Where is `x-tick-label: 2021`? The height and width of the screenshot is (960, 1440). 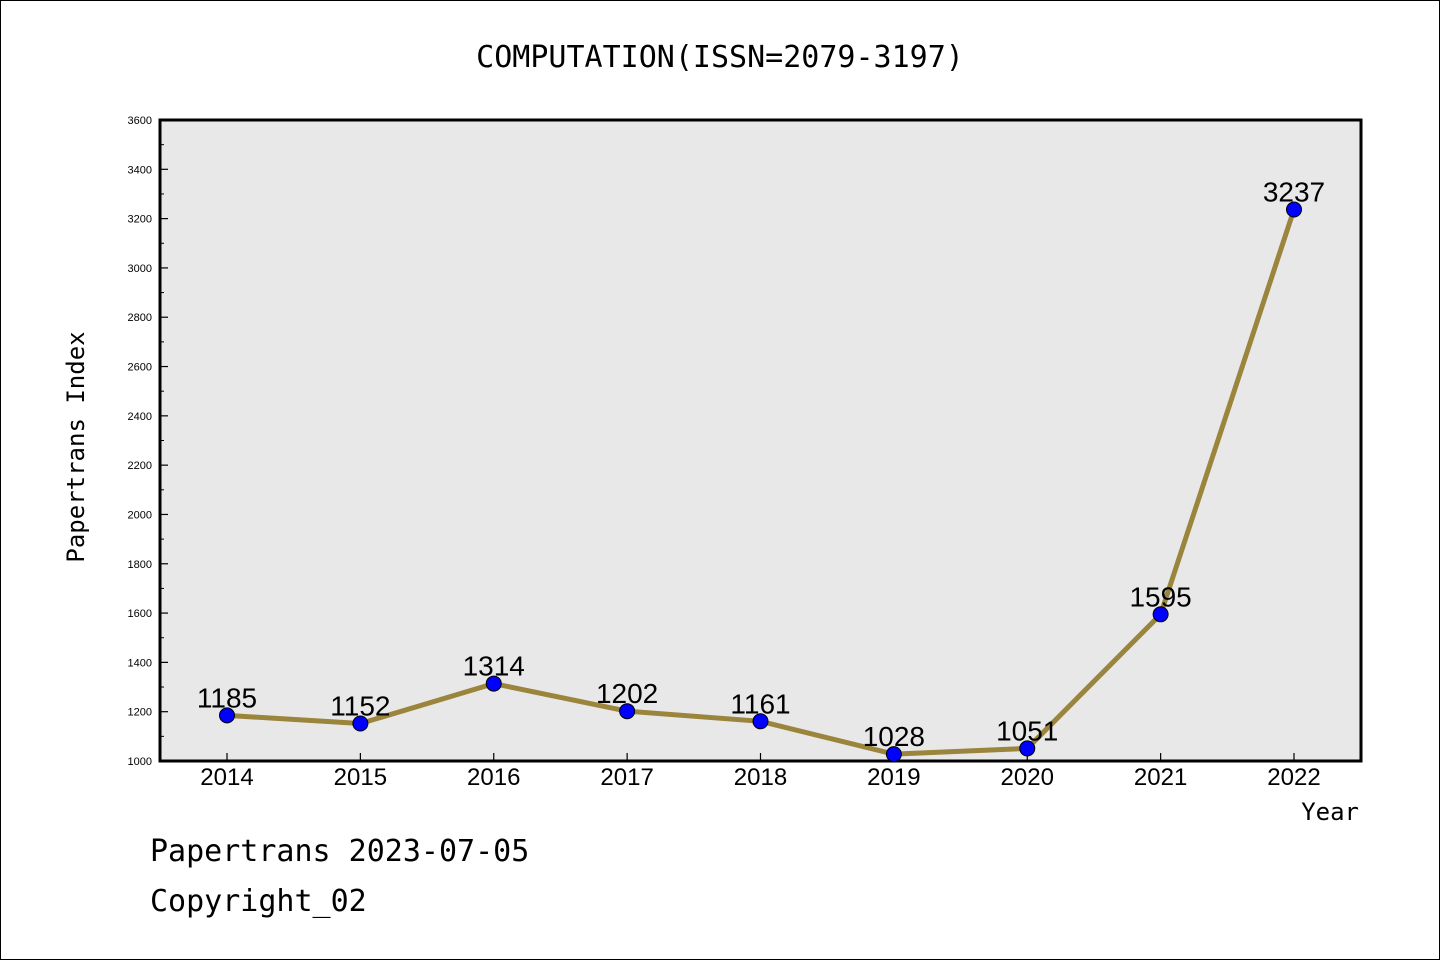
x-tick-label: 2021 is located at coordinates (1160, 777).